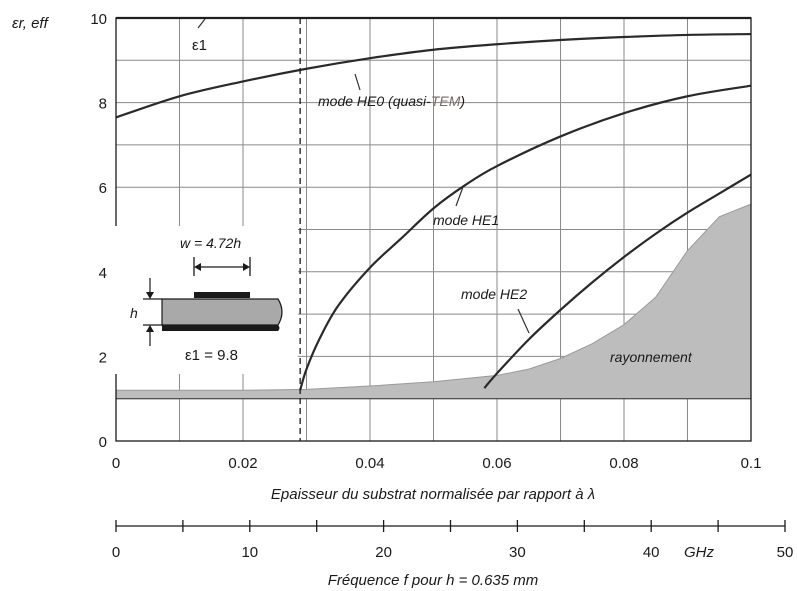  Describe the element at coordinates (466, 220) in the screenshot. I see `he1-annotation: mode HE1` at that location.